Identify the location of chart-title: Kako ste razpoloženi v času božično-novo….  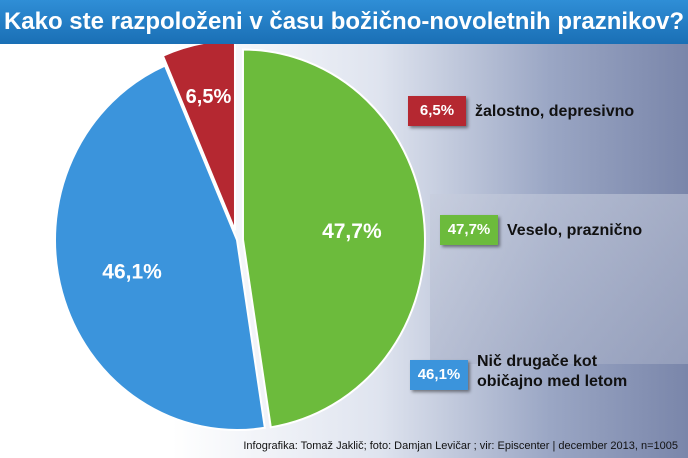
(344, 22).